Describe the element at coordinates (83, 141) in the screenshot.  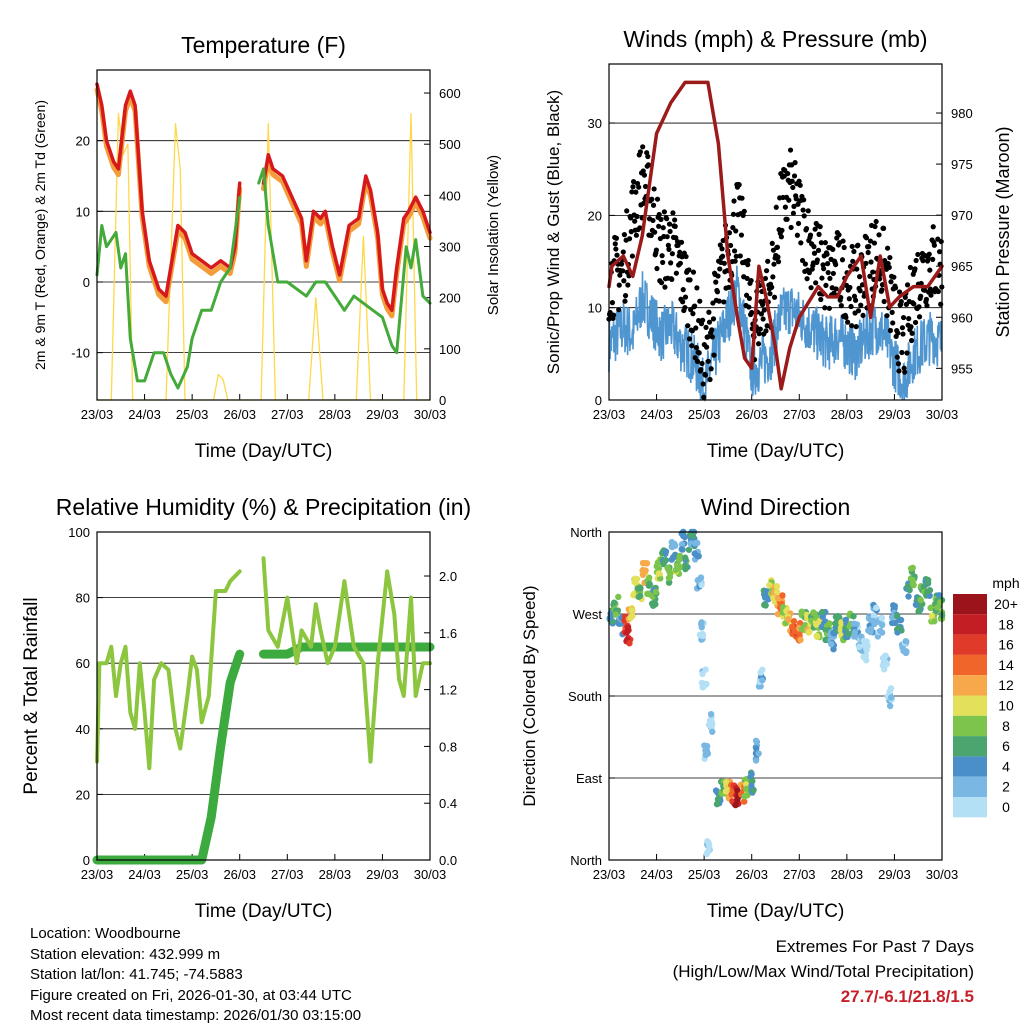
I see `y-tick-label: 20` at that location.